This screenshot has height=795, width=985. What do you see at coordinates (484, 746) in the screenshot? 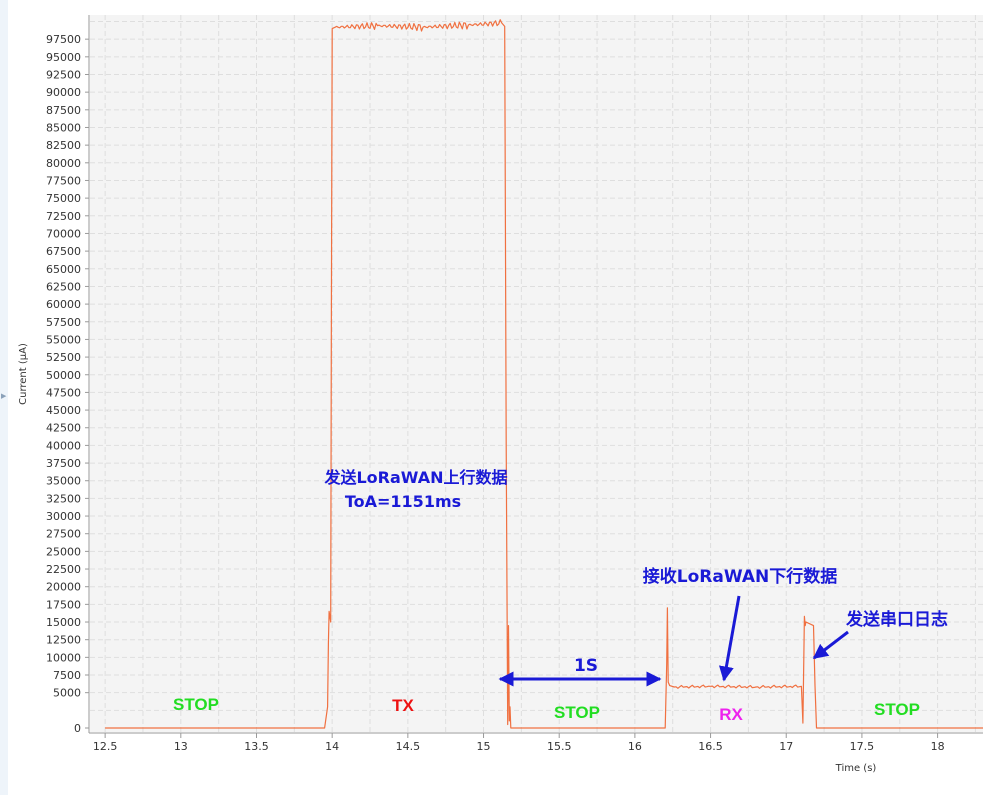
I see `x-tick-label: 15` at bounding box center [484, 746].